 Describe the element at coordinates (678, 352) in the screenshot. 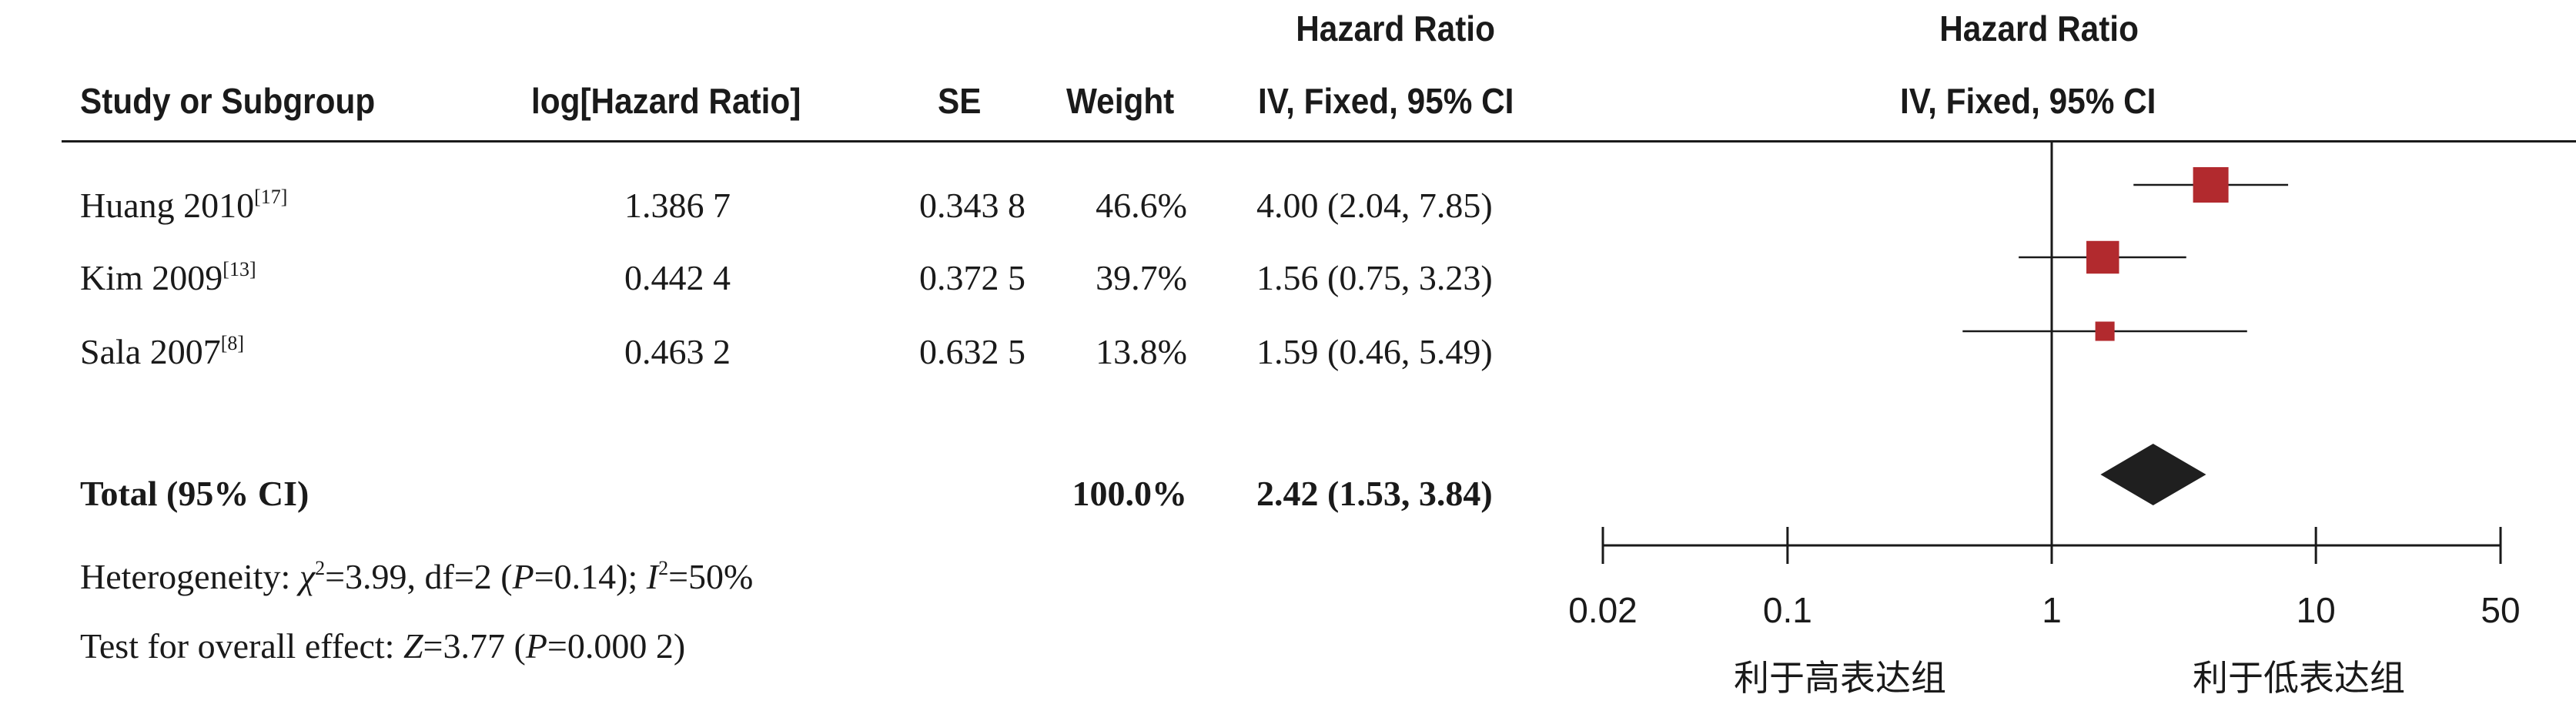

I see `log-hr-value: 0.463 2` at that location.